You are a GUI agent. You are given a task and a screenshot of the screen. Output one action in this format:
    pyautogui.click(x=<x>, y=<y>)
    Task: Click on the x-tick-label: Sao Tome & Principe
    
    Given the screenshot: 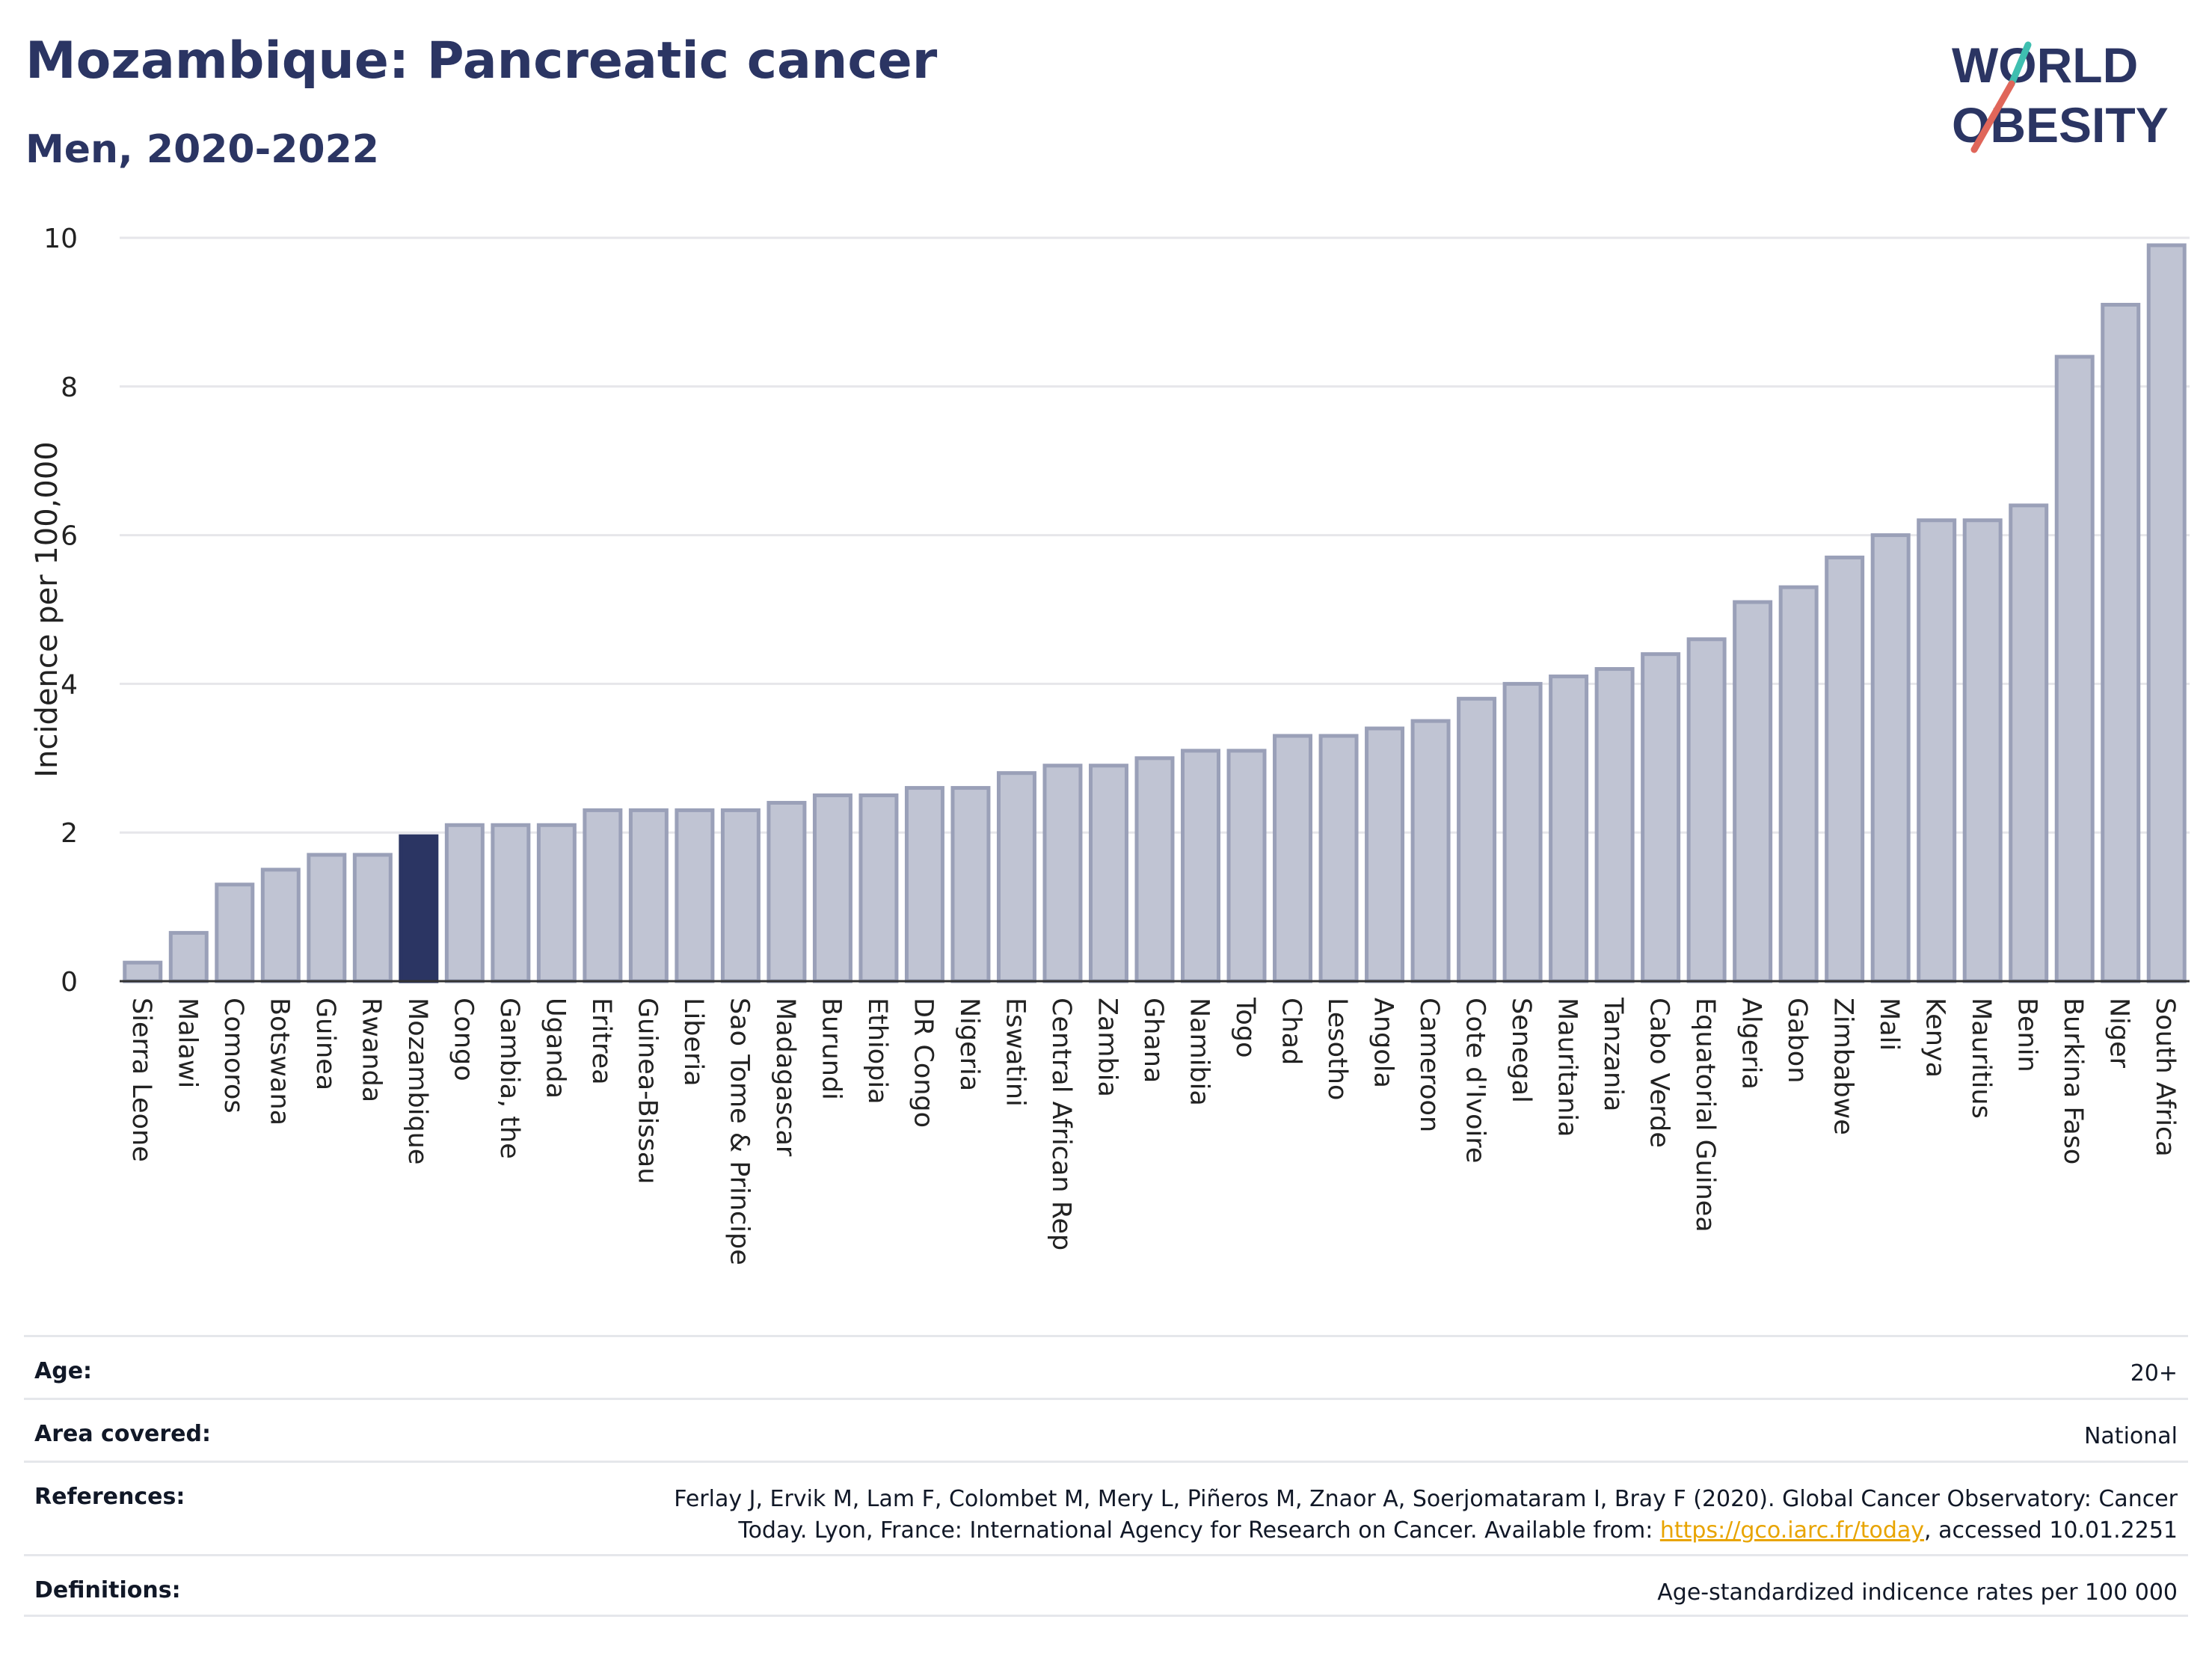 What is the action you would take?
    pyautogui.click(x=739, y=1131)
    